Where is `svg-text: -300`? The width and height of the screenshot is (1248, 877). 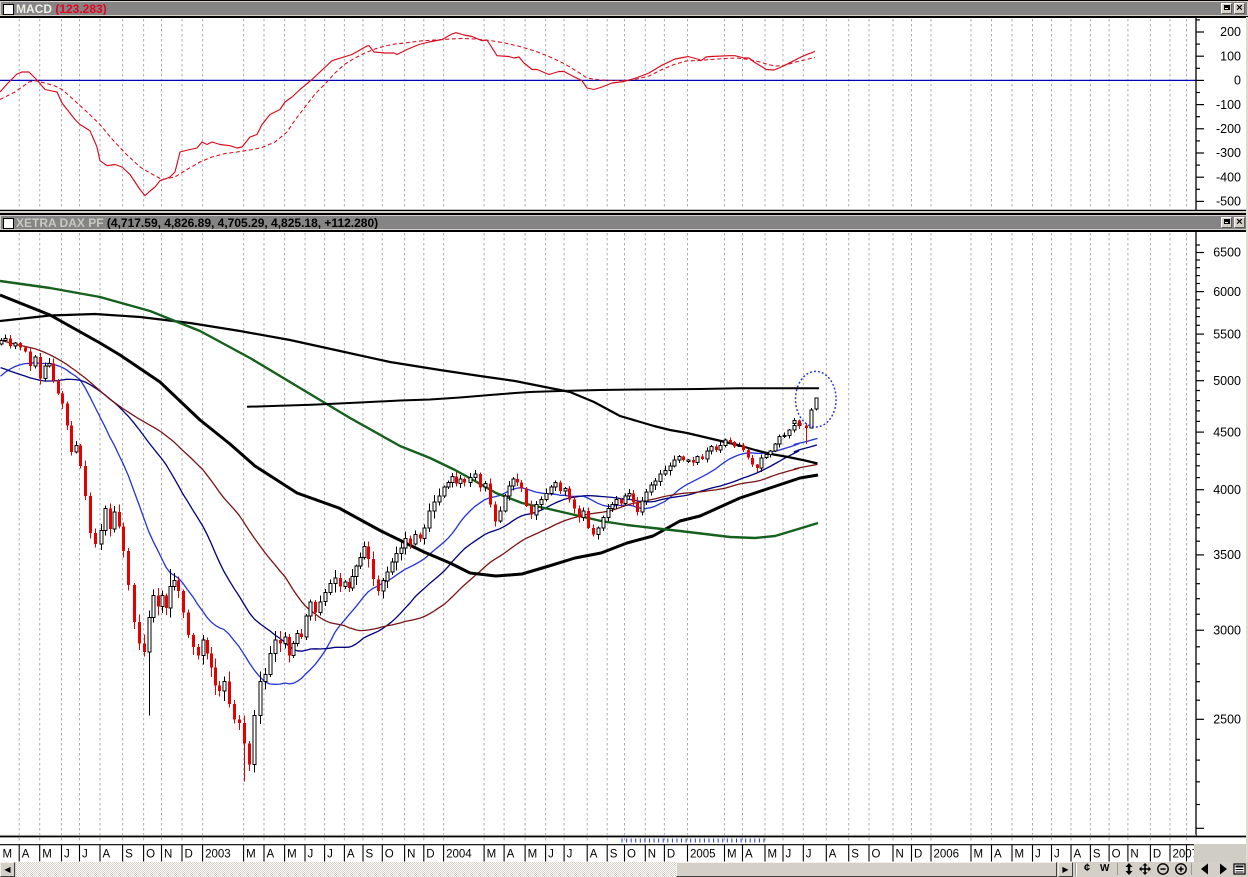
svg-text: -300 is located at coordinates (1228, 153).